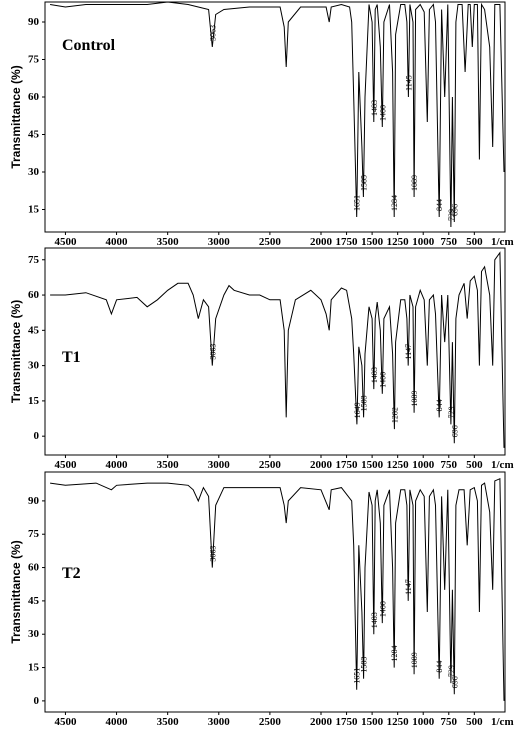  What do you see at coordinates (71, 573) in the screenshot?
I see `sample-label: T2` at bounding box center [71, 573].